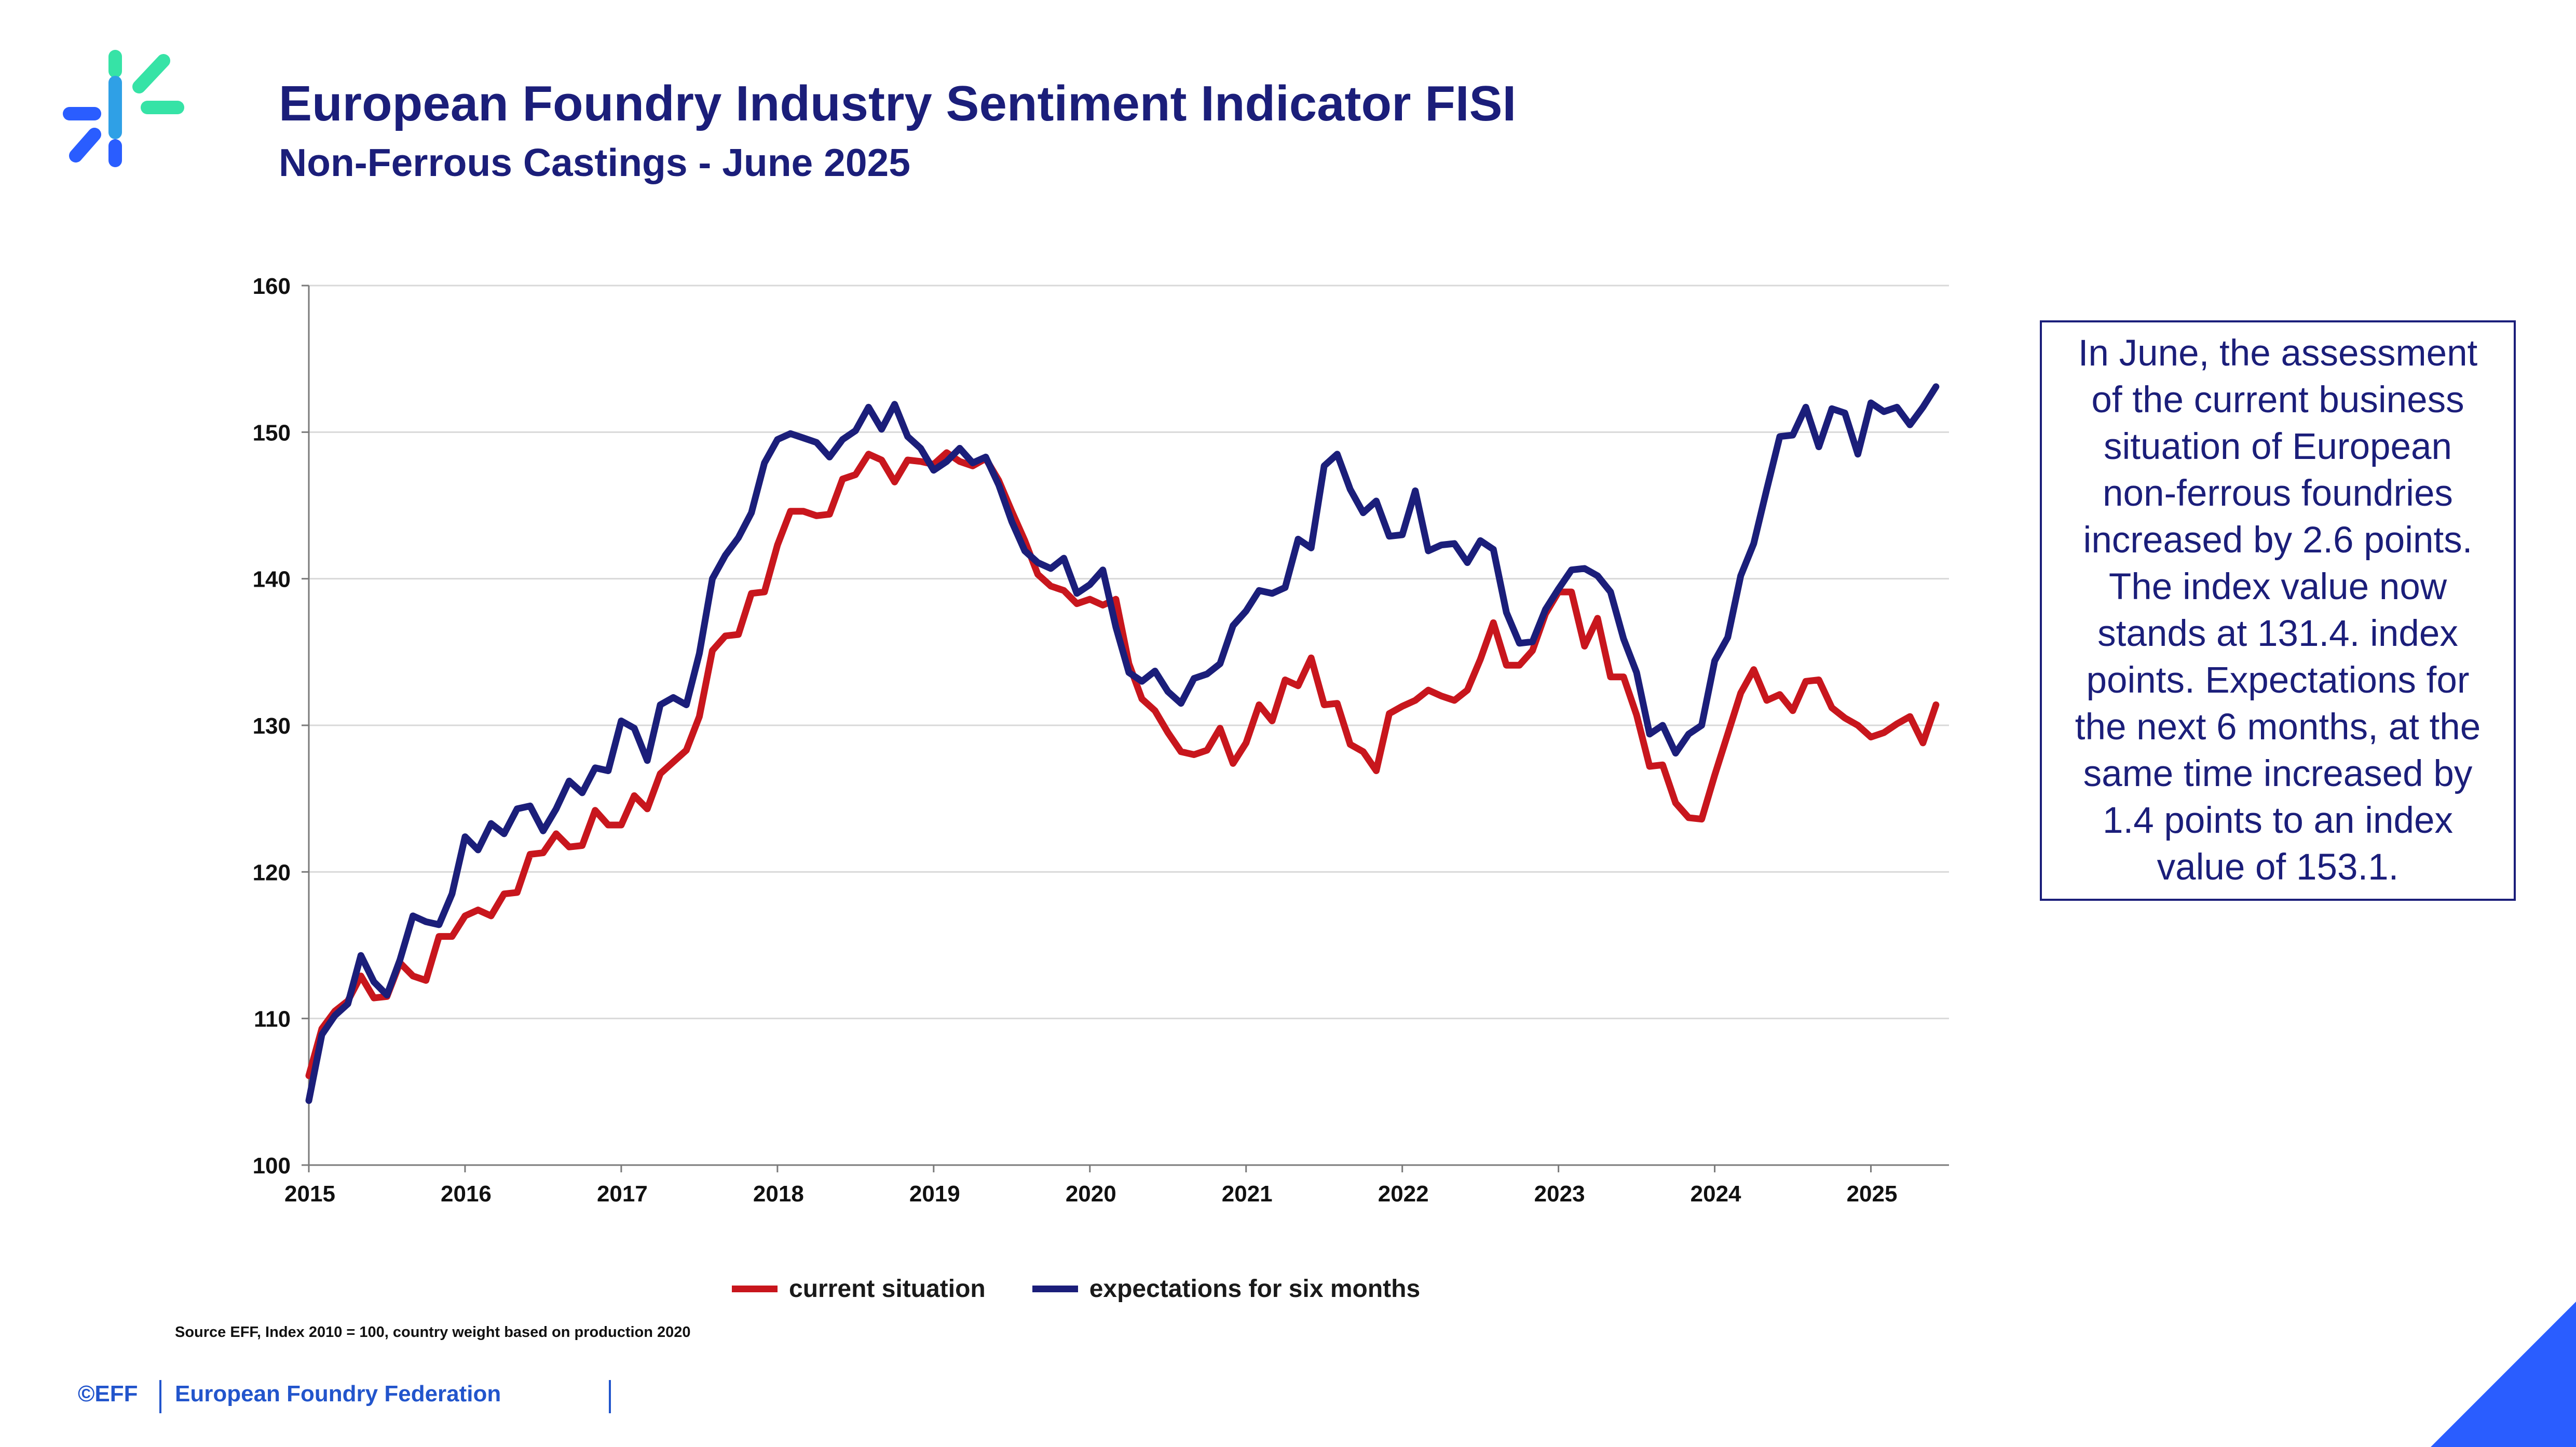 The height and width of the screenshot is (1447, 2576). I want to click on x-tick-label: 2018, so click(778, 1194).